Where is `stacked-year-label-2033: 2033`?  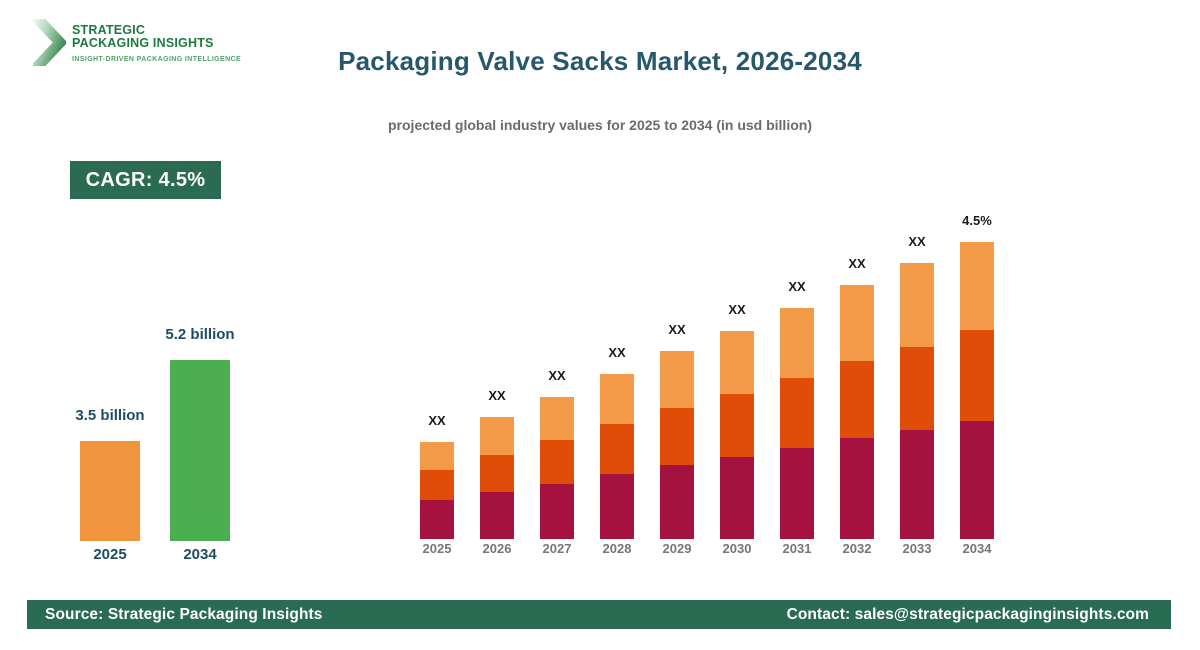 stacked-year-label-2033: 2033 is located at coordinates (917, 548).